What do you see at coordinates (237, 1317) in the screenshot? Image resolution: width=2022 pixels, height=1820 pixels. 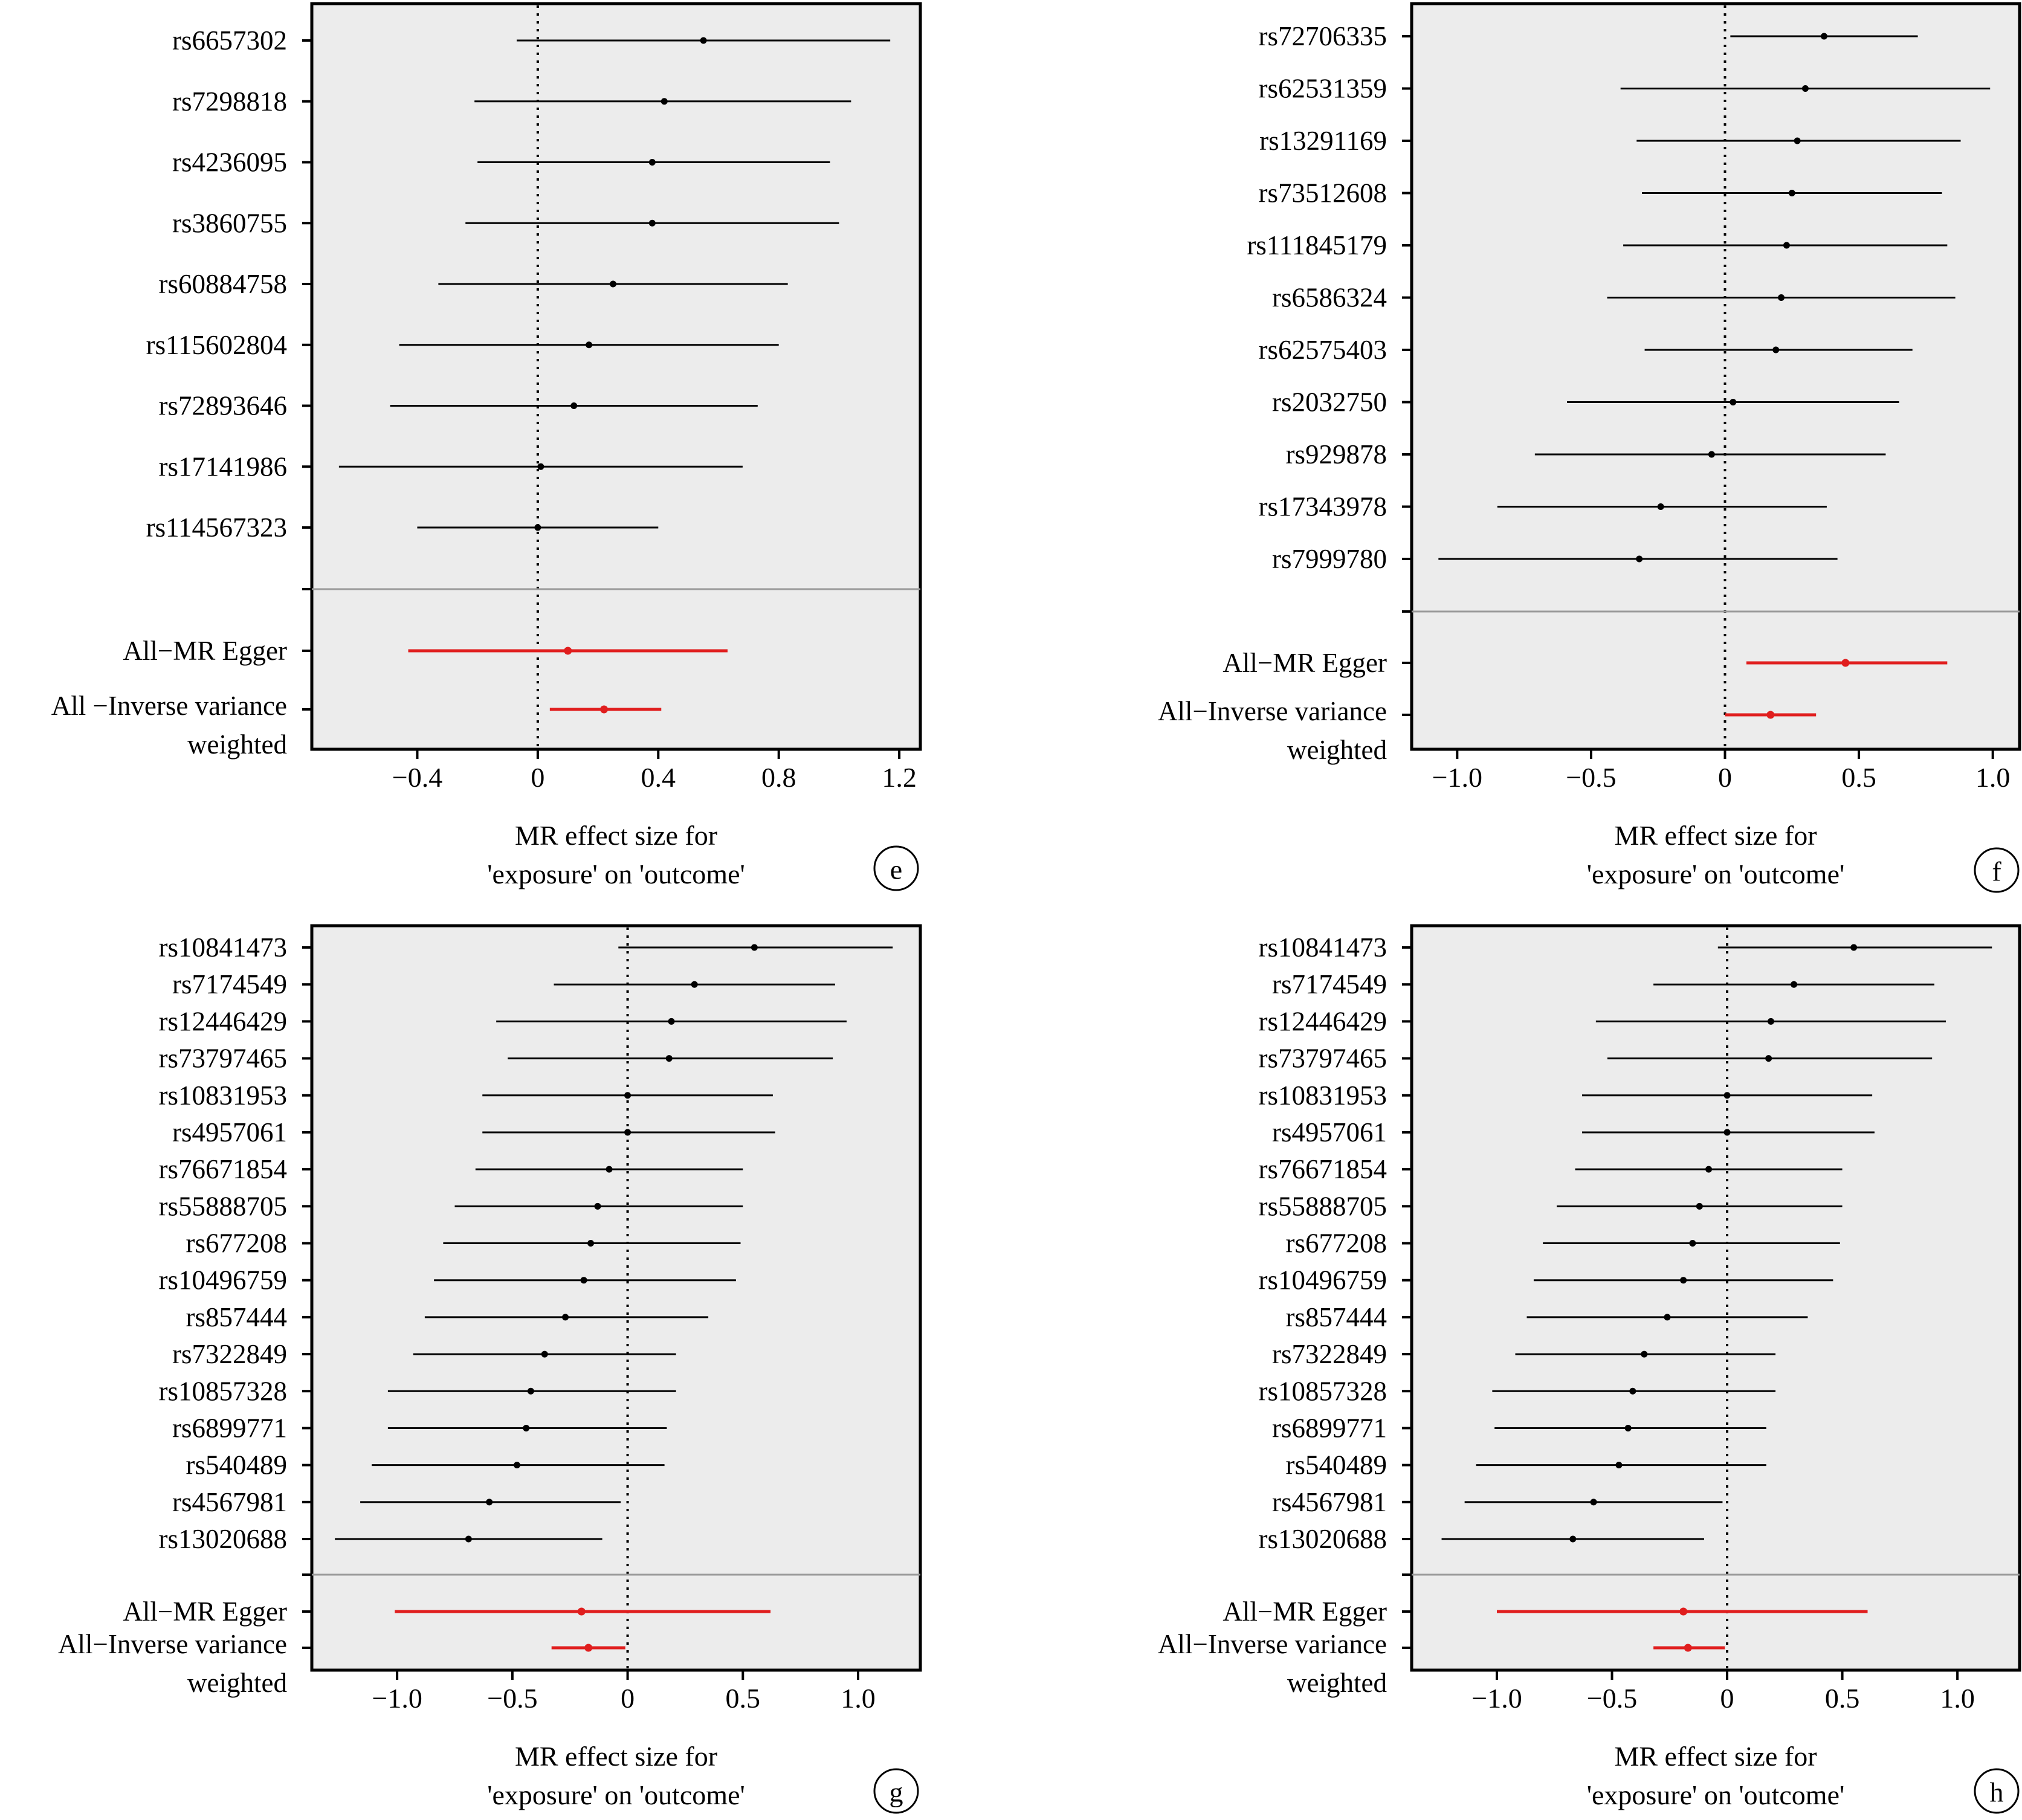 I see `snp-label: rs857444` at bounding box center [237, 1317].